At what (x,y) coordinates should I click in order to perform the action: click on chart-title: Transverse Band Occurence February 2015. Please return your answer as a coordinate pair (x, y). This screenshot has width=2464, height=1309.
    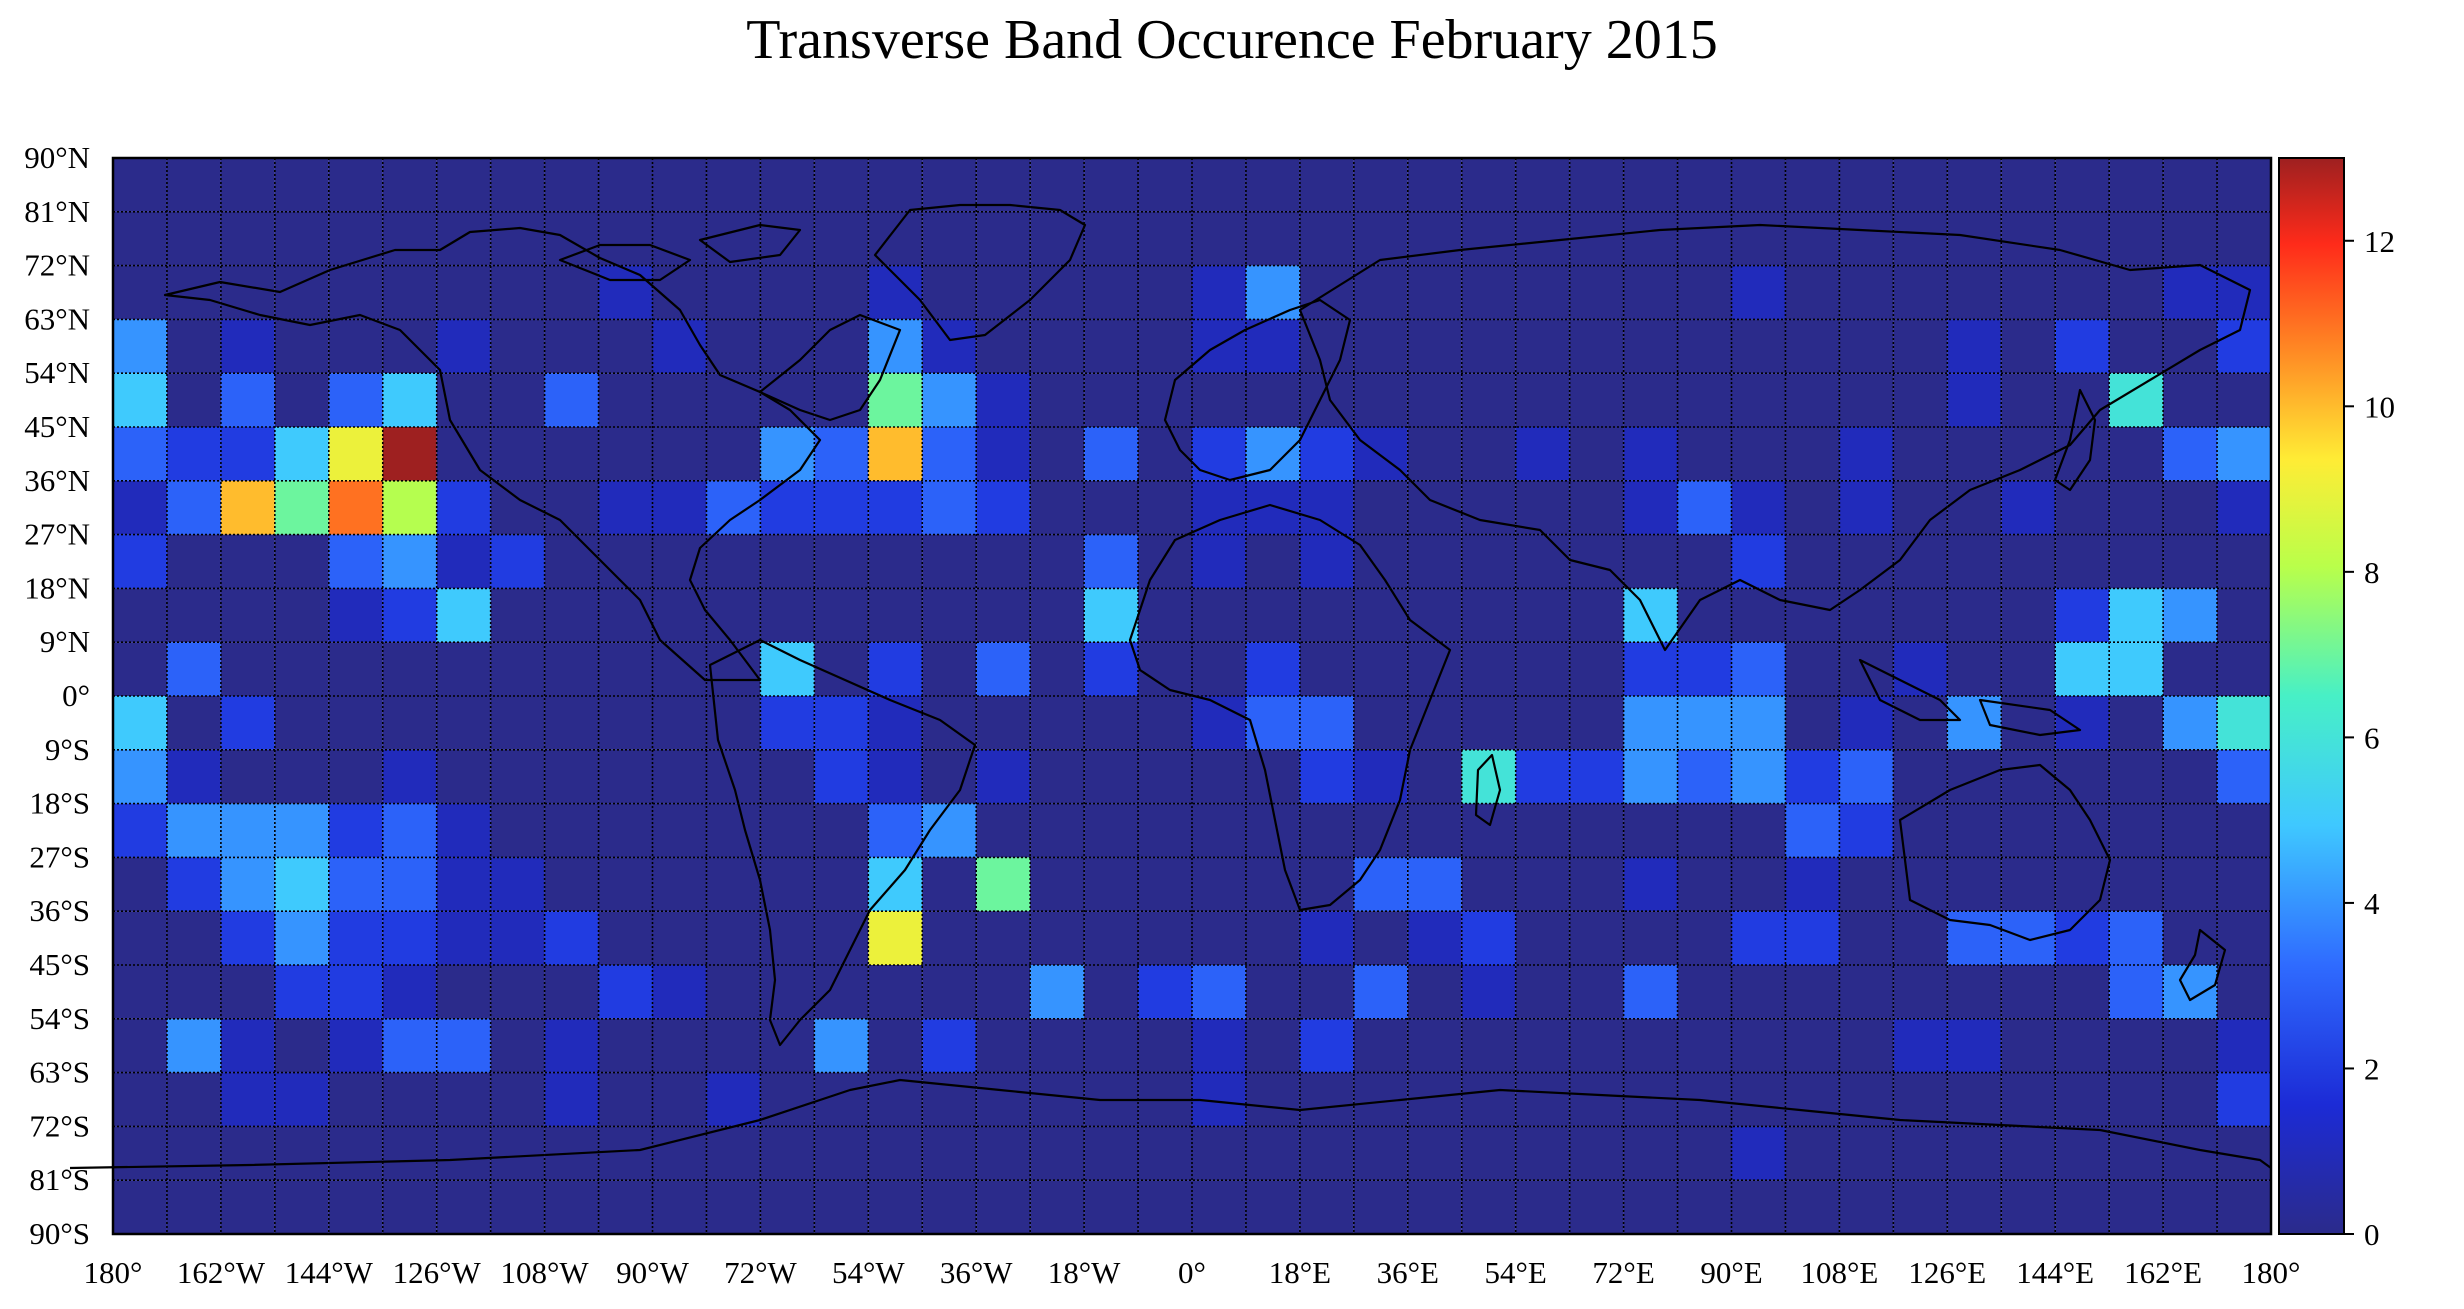
    Looking at the image, I should click on (1231, 40).